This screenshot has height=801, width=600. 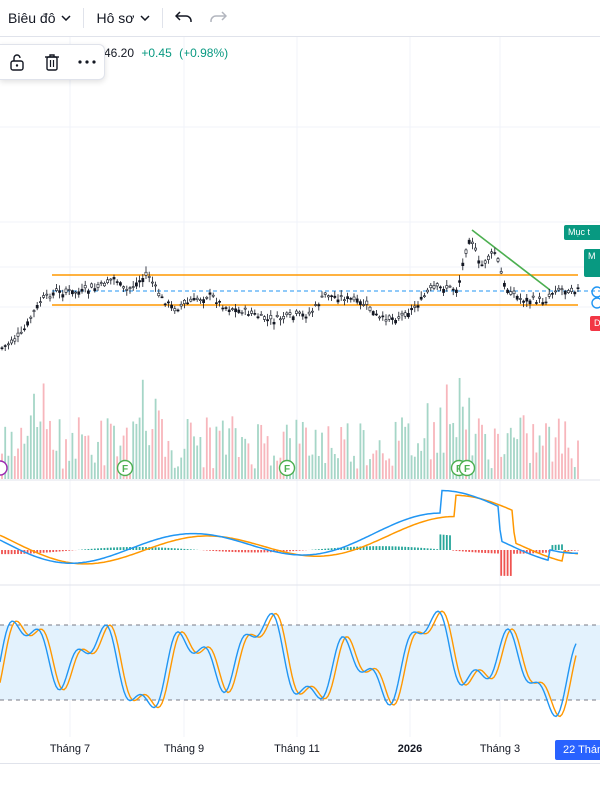 I want to click on red-price-badge: D, so click(x=595, y=323).